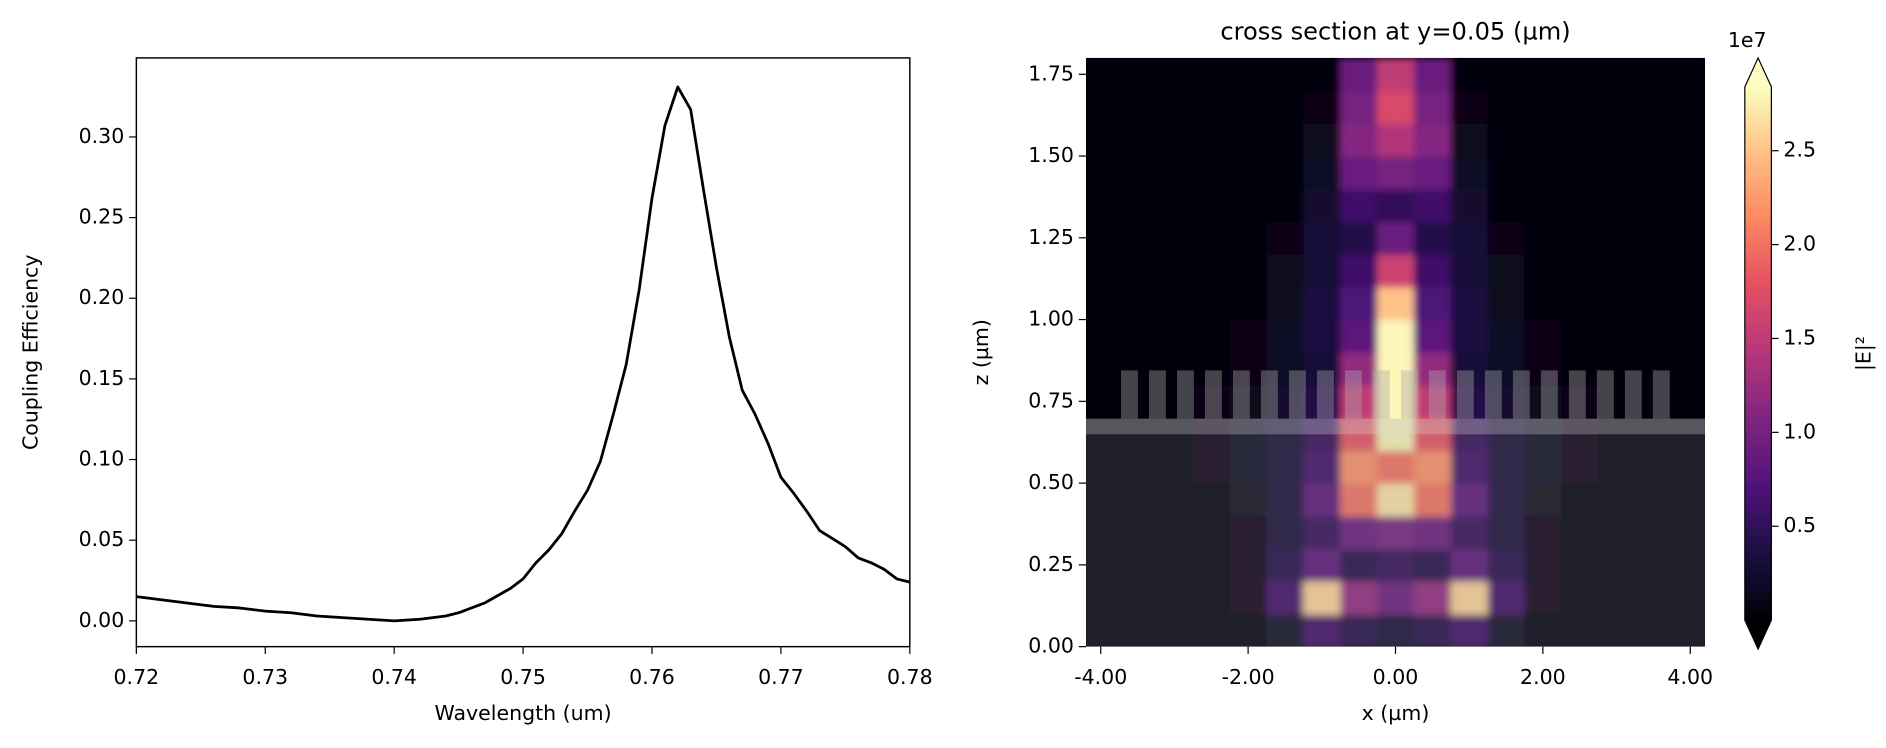 The width and height of the screenshot is (1886, 748). What do you see at coordinates (1799, 337) in the screenshot?
I see `colorbar-tick-label: 1.5` at bounding box center [1799, 337].